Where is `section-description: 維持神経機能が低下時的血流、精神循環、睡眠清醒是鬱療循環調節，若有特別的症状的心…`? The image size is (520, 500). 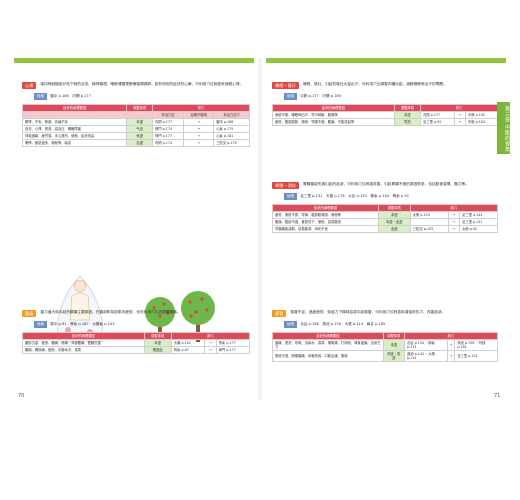
section-description: 維持神経機能が低下時的血流、精神循環、睡眠清醒是鬱療循環調節，若有特別的症状的心… is located at coordinates (142, 84).